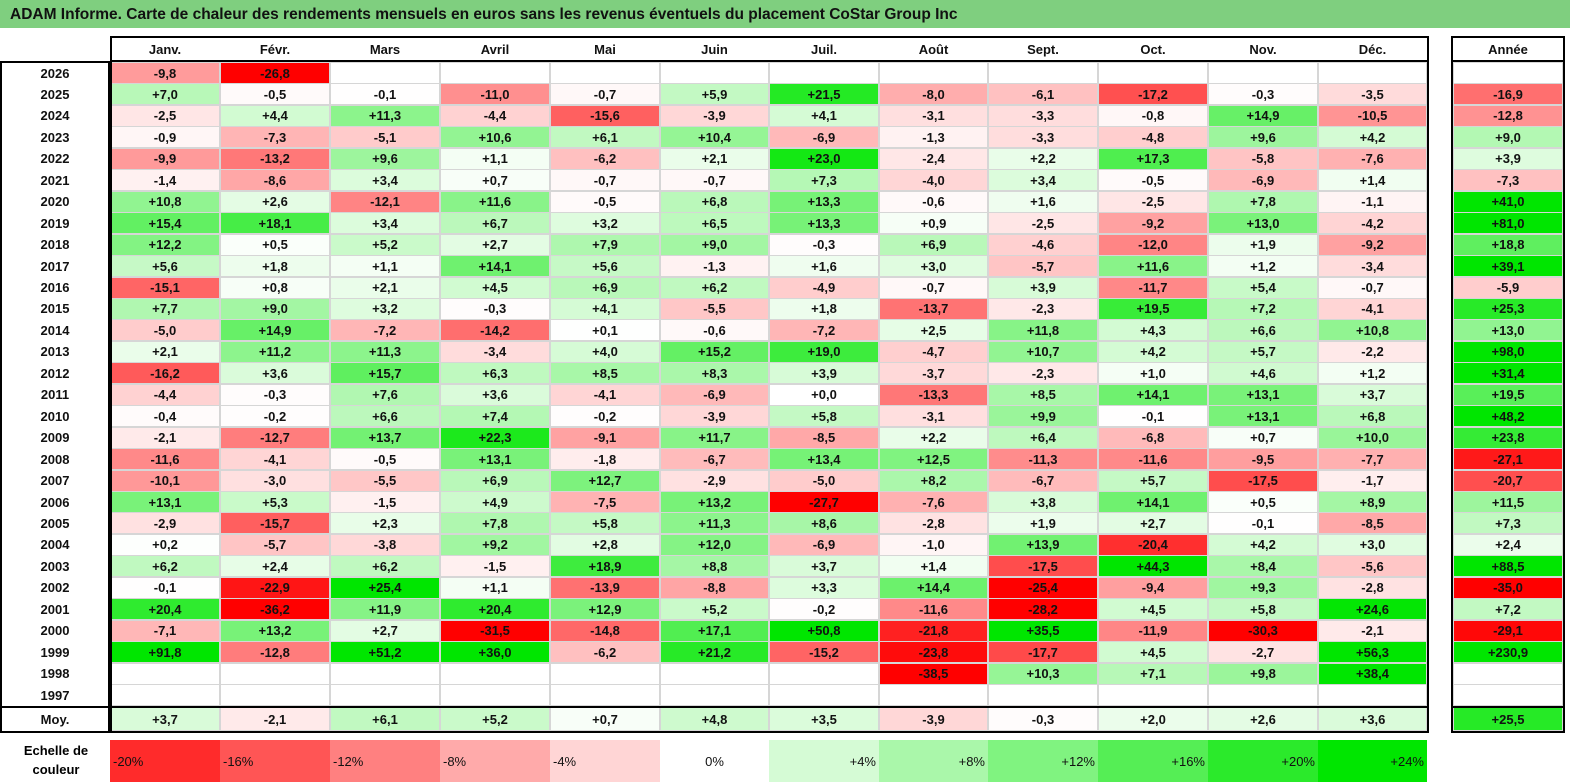  What do you see at coordinates (275, 73) in the screenshot?
I see `heatmap-cell: -26,8` at bounding box center [275, 73].